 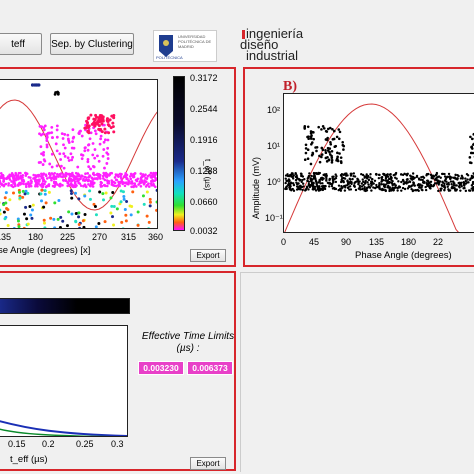 What do you see at coordinates (45, 250) in the screenshot?
I see `panel-a-xlabel: se Angle (degrees) [x]` at bounding box center [45, 250].